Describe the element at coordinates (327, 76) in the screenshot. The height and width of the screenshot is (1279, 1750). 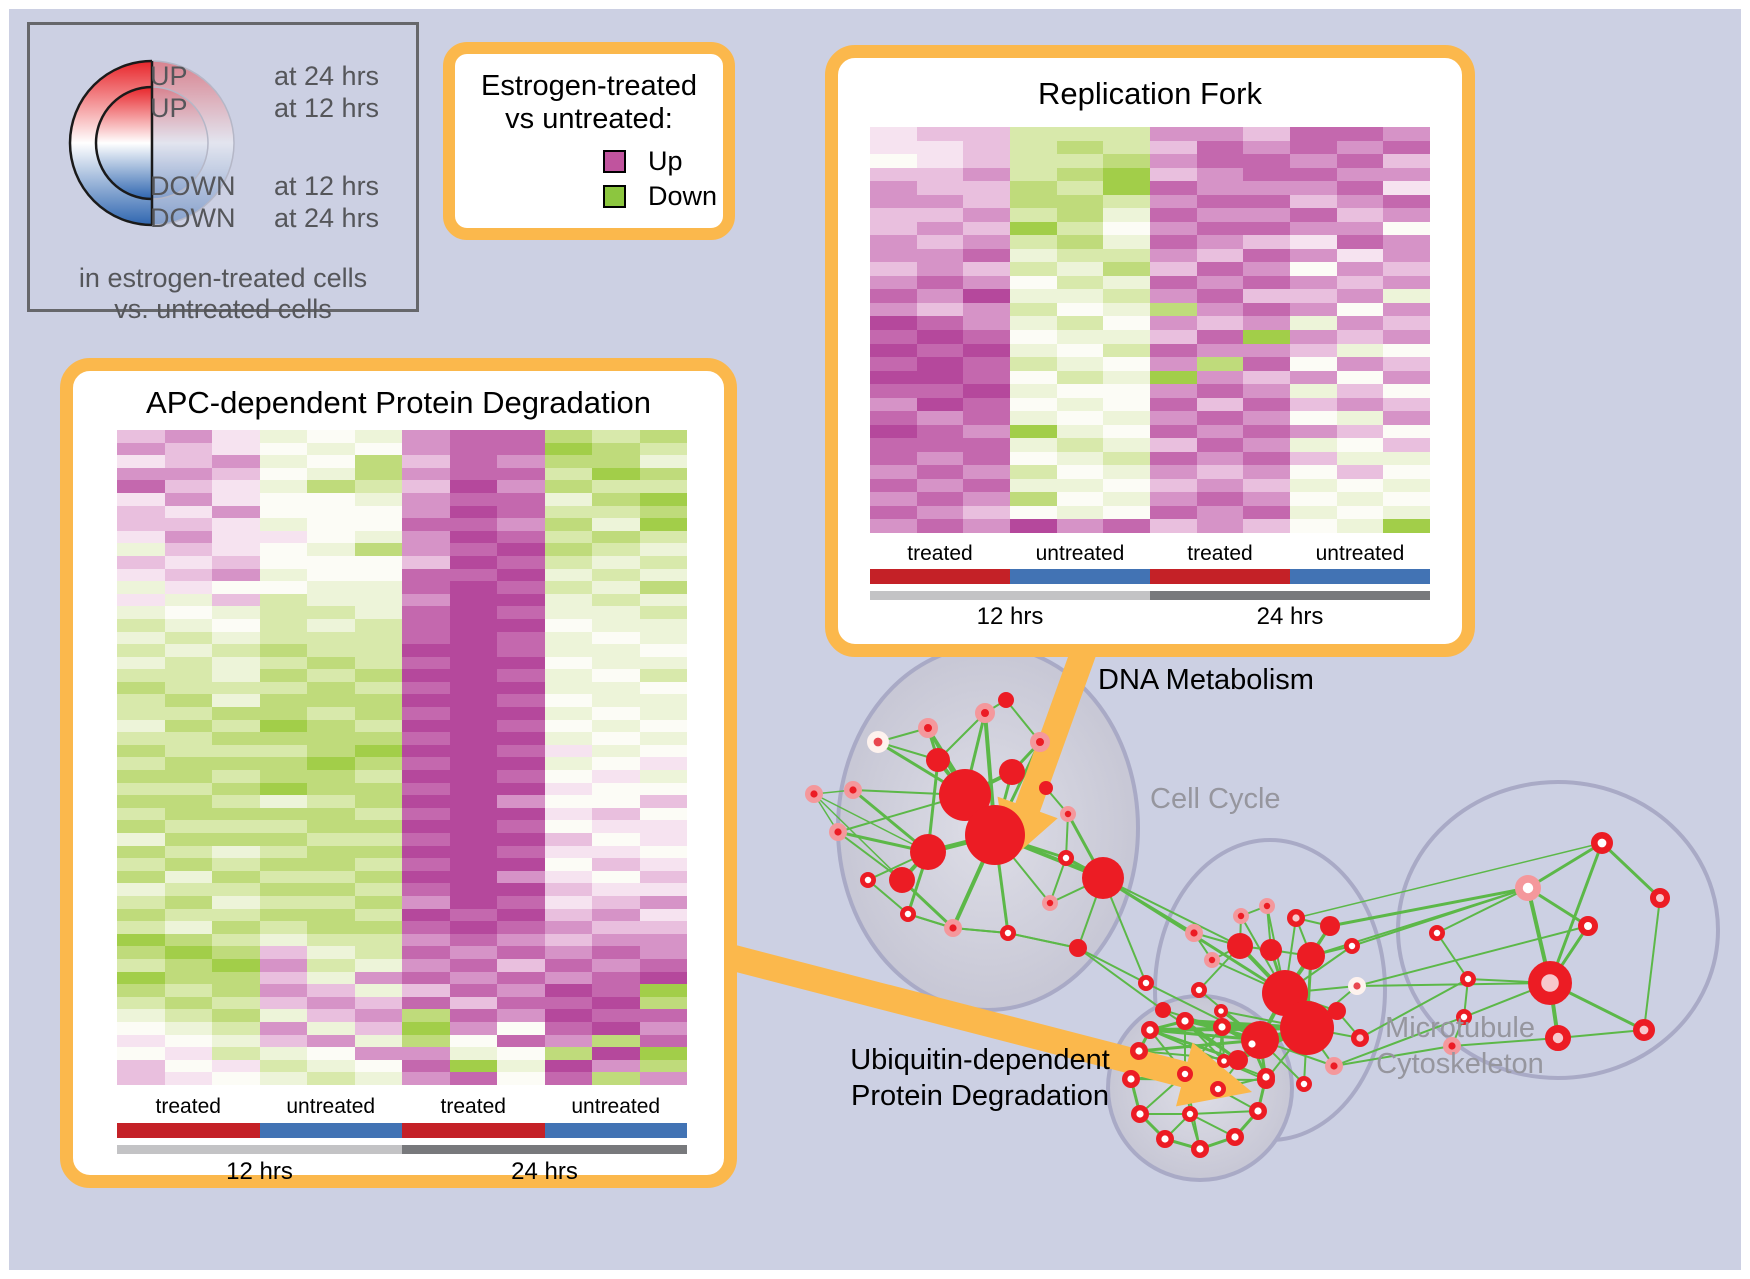
I see `legend-up-24-time: at 24 hrs` at that location.